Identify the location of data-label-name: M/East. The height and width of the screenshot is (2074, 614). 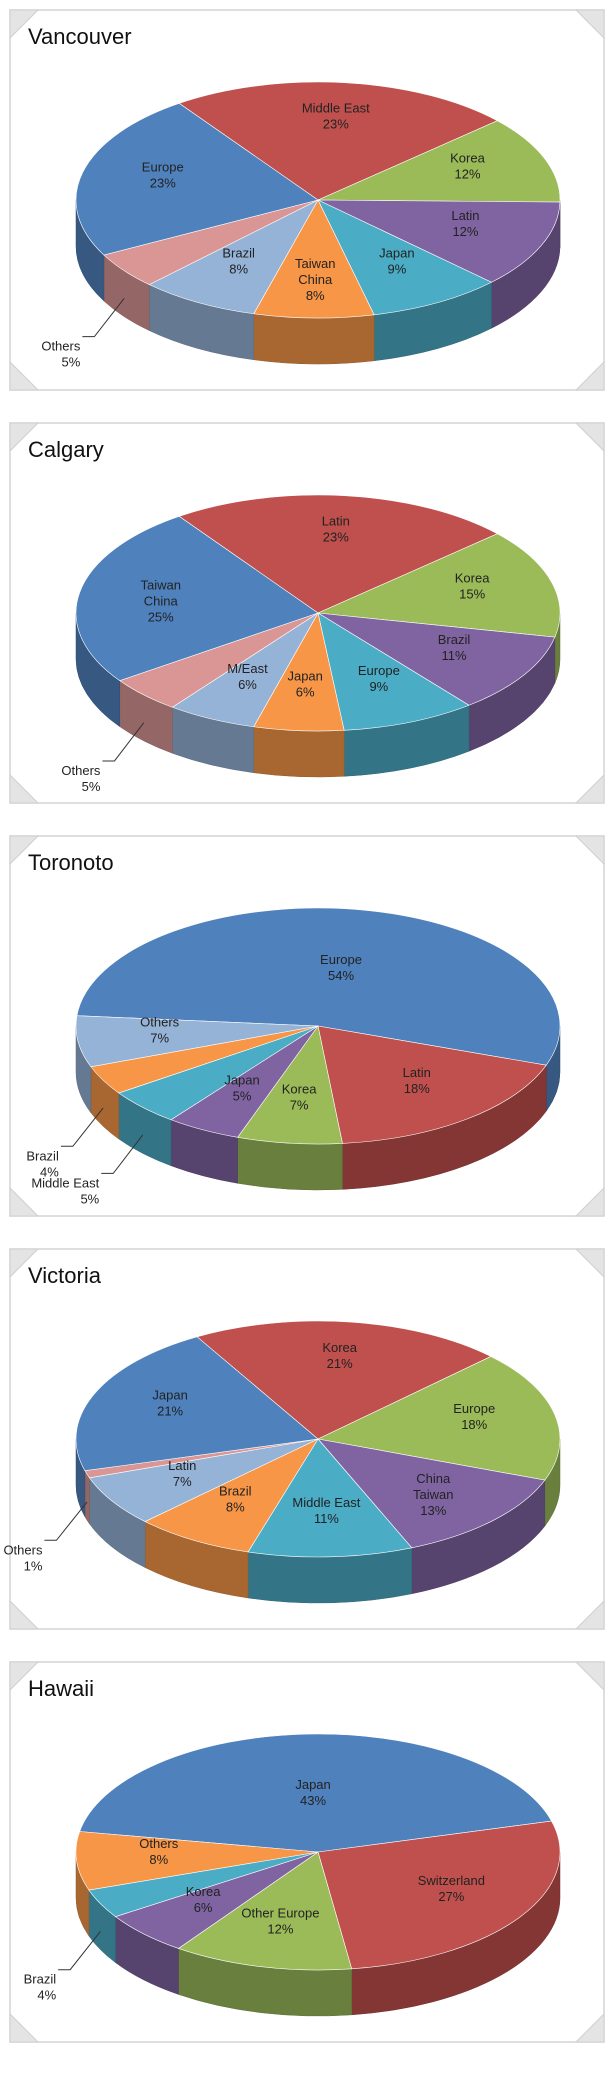
(247, 668).